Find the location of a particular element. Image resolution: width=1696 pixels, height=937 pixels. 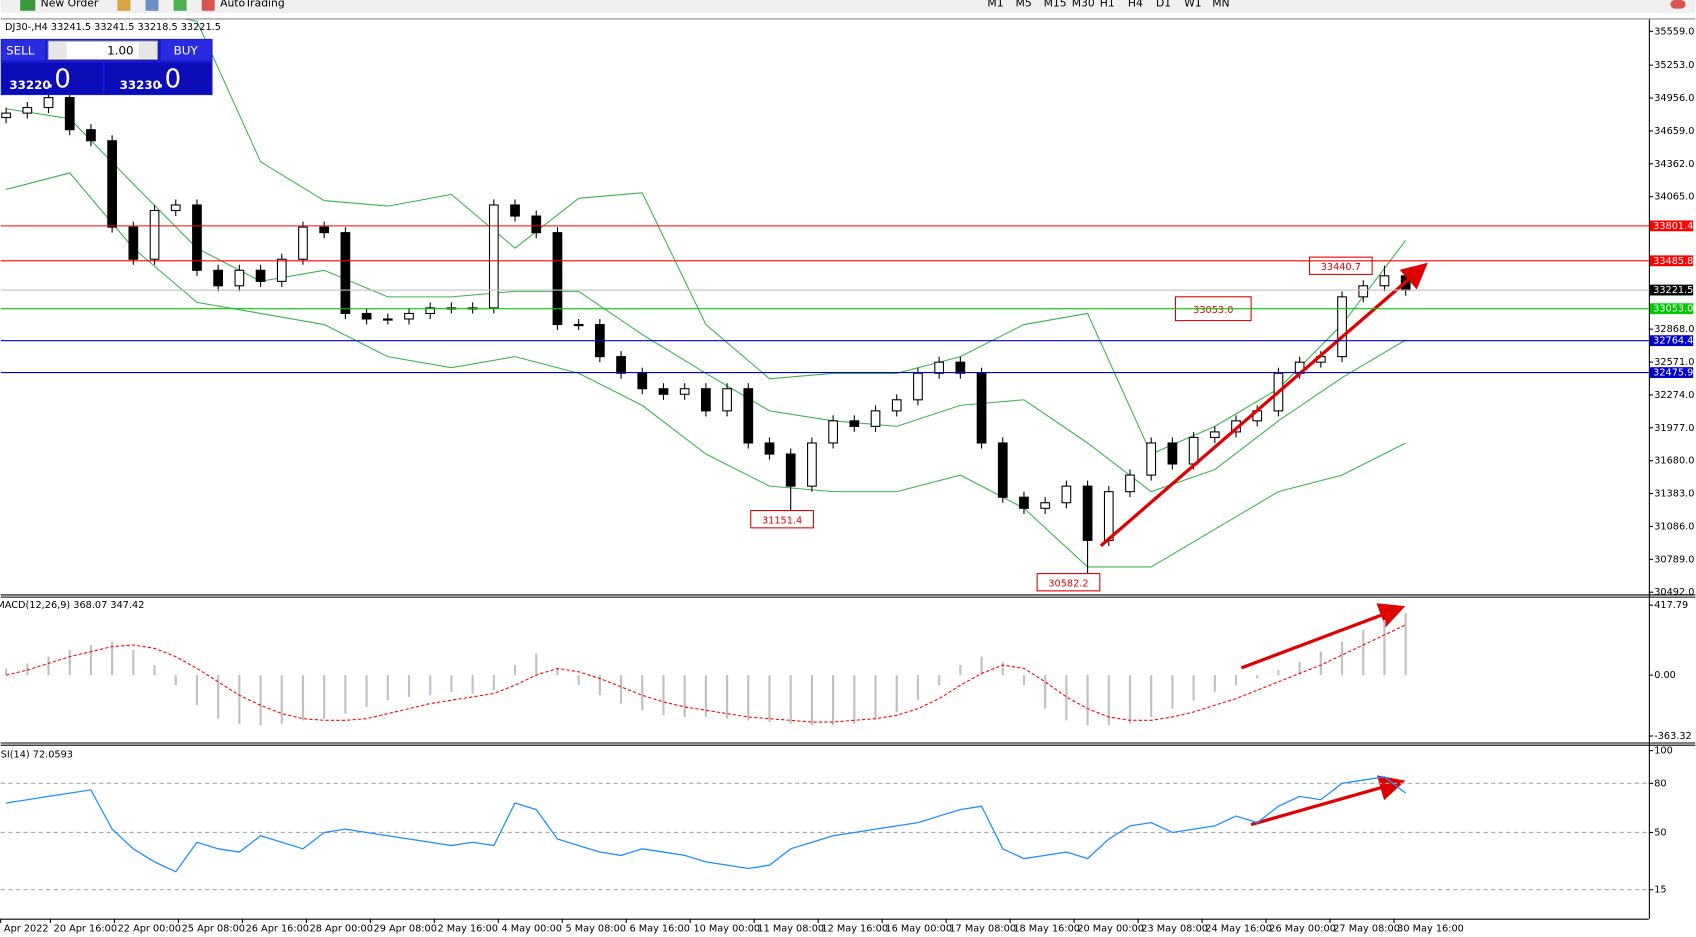

timeframe-button: MN is located at coordinates (1220, 4).